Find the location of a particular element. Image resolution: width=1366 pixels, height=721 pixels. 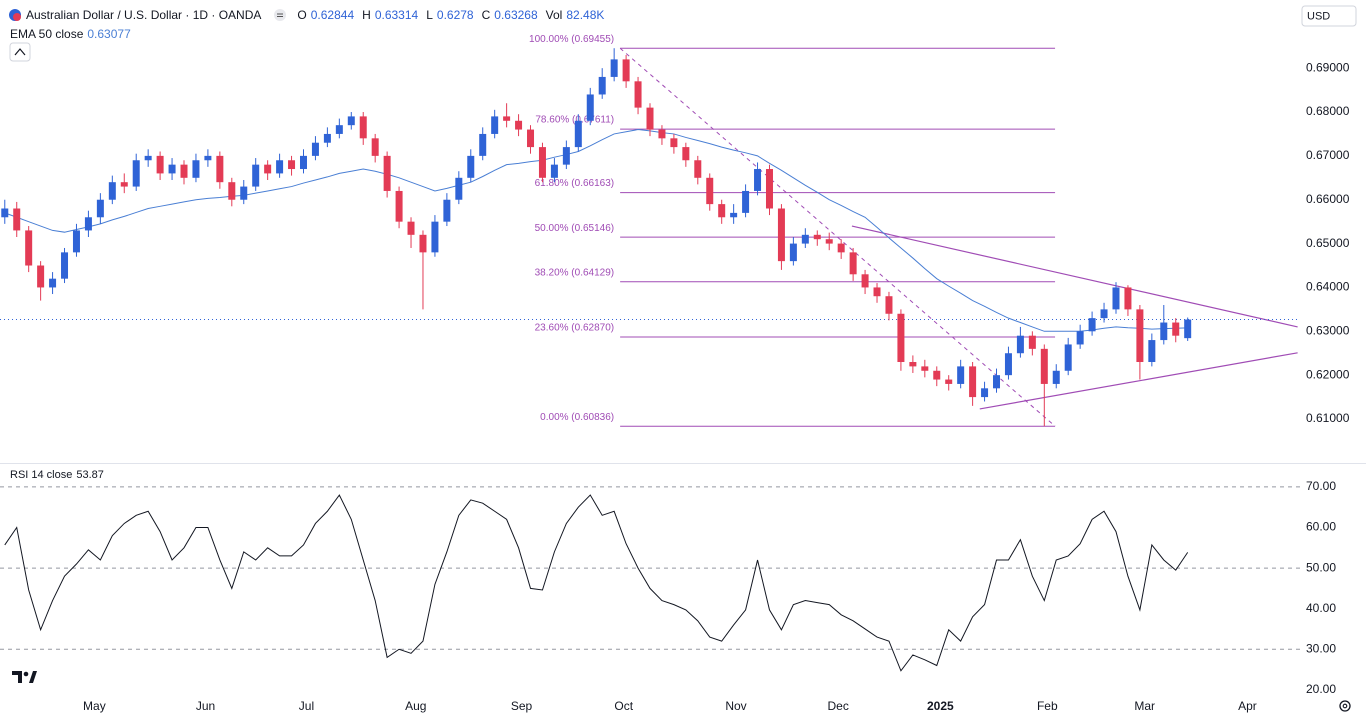

y-tick-label: 60.00 is located at coordinates (1321, 527).